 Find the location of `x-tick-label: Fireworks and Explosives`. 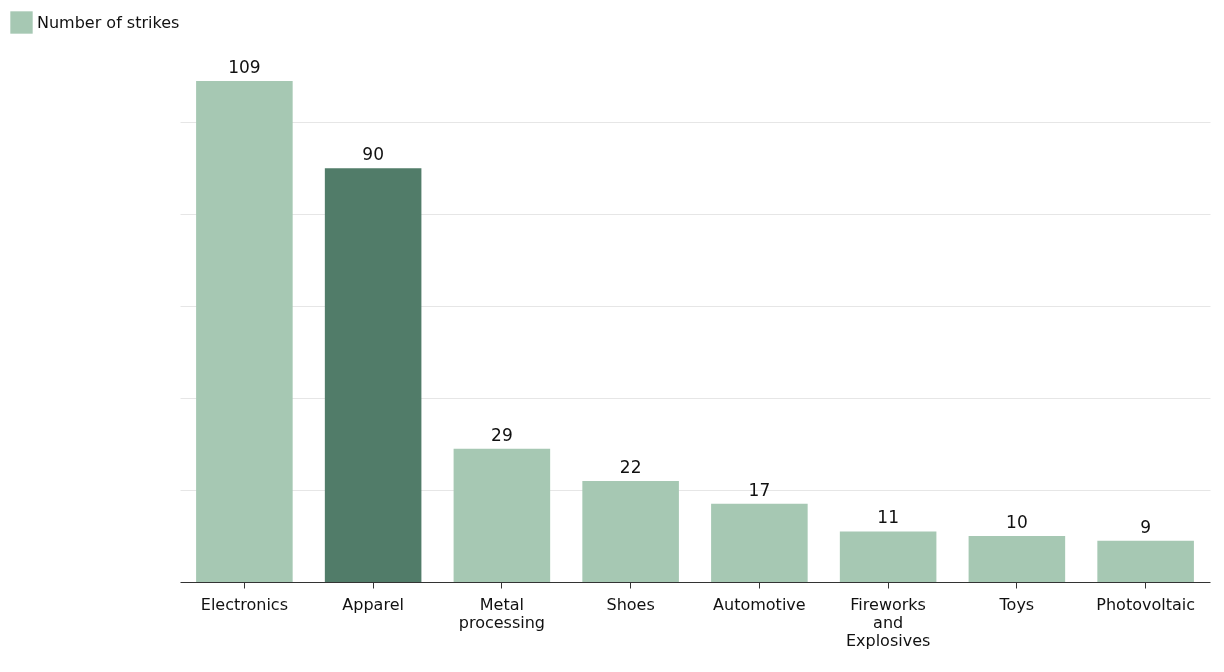

x-tick-label: Fireworks and Explosives is located at coordinates (888, 622).